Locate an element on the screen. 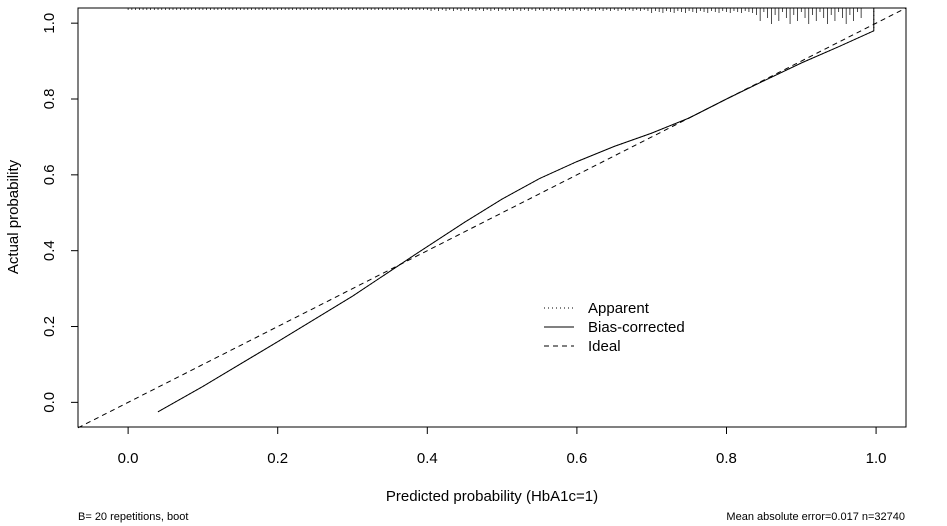 This screenshot has height=526, width=947. footnote-repetitions: B= 20 repetitions, boot is located at coordinates (133, 517).